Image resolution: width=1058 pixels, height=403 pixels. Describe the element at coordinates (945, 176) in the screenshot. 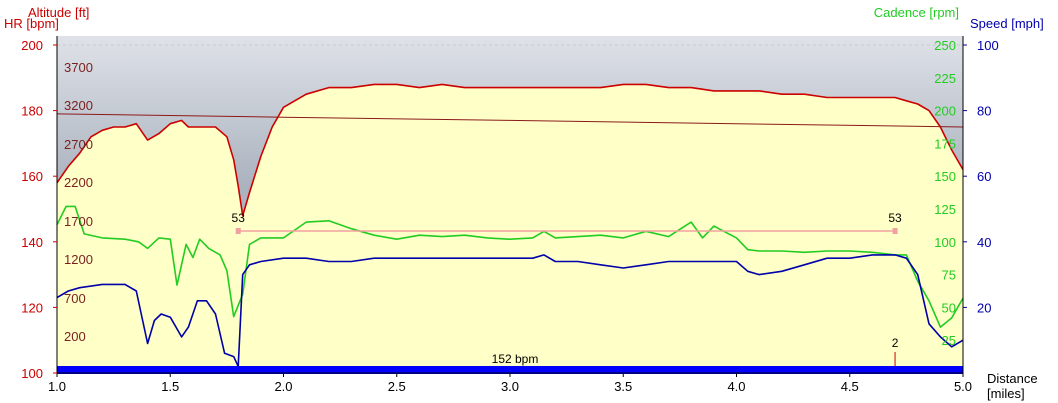

I see `cadence-tick-label: 150` at that location.